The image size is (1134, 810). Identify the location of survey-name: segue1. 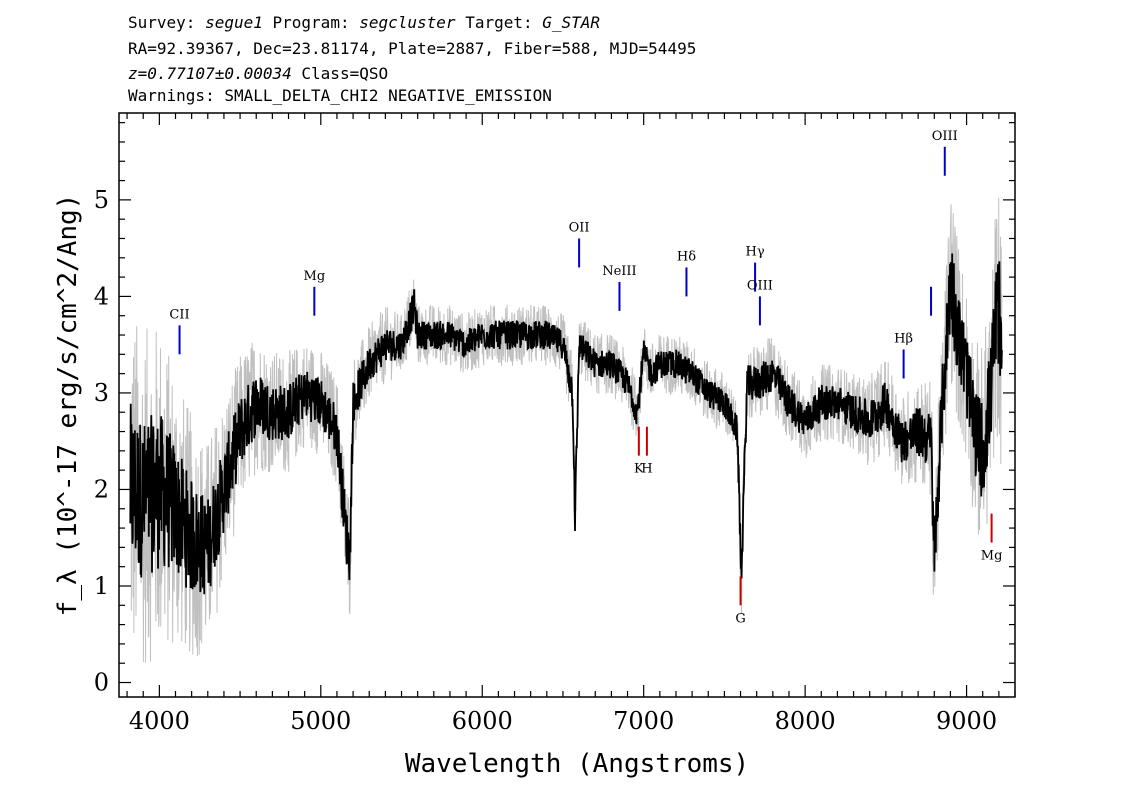
(234, 22).